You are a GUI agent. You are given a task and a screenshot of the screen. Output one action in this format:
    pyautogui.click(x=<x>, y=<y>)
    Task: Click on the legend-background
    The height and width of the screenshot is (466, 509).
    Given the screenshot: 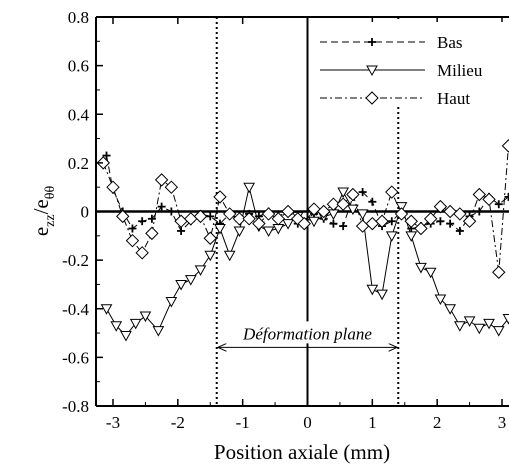 What is the action you would take?
    pyautogui.click(x=407, y=64)
    